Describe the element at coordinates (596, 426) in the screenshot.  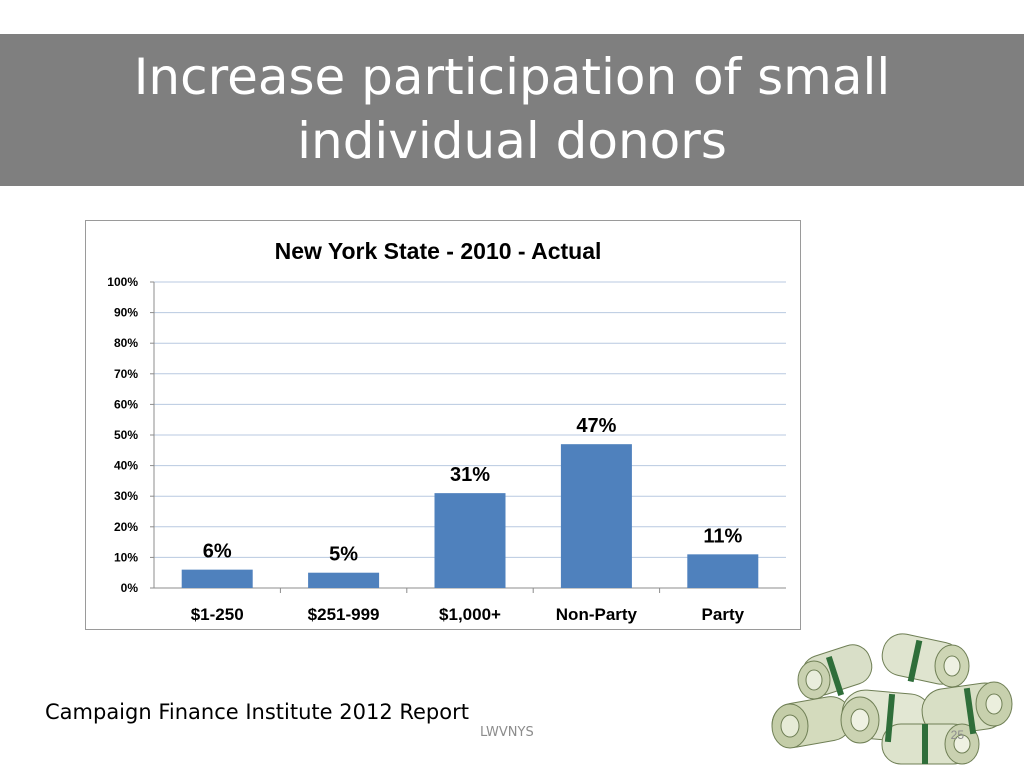
I see `data-label: 47%` at that location.